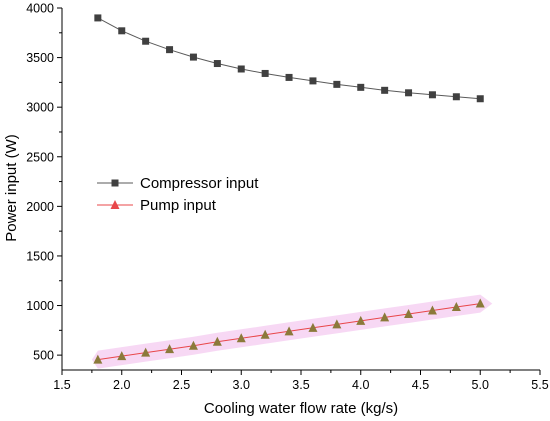 The width and height of the screenshot is (550, 421). What do you see at coordinates (241, 385) in the screenshot?
I see `x-tick-label: 3.0` at bounding box center [241, 385].